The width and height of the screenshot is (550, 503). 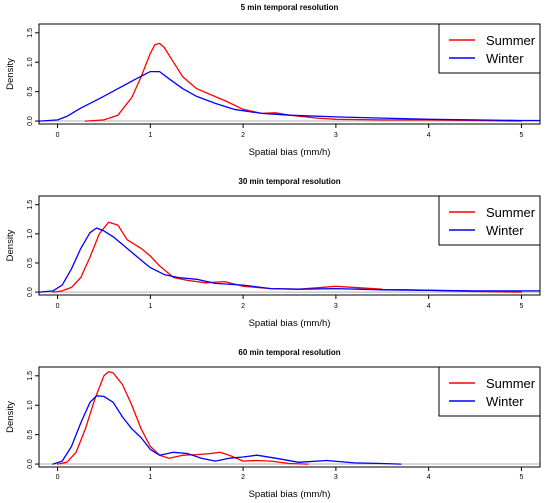 What do you see at coordinates (289, 181) in the screenshot?
I see `panel-title: 30 min temporal resolution` at bounding box center [289, 181].